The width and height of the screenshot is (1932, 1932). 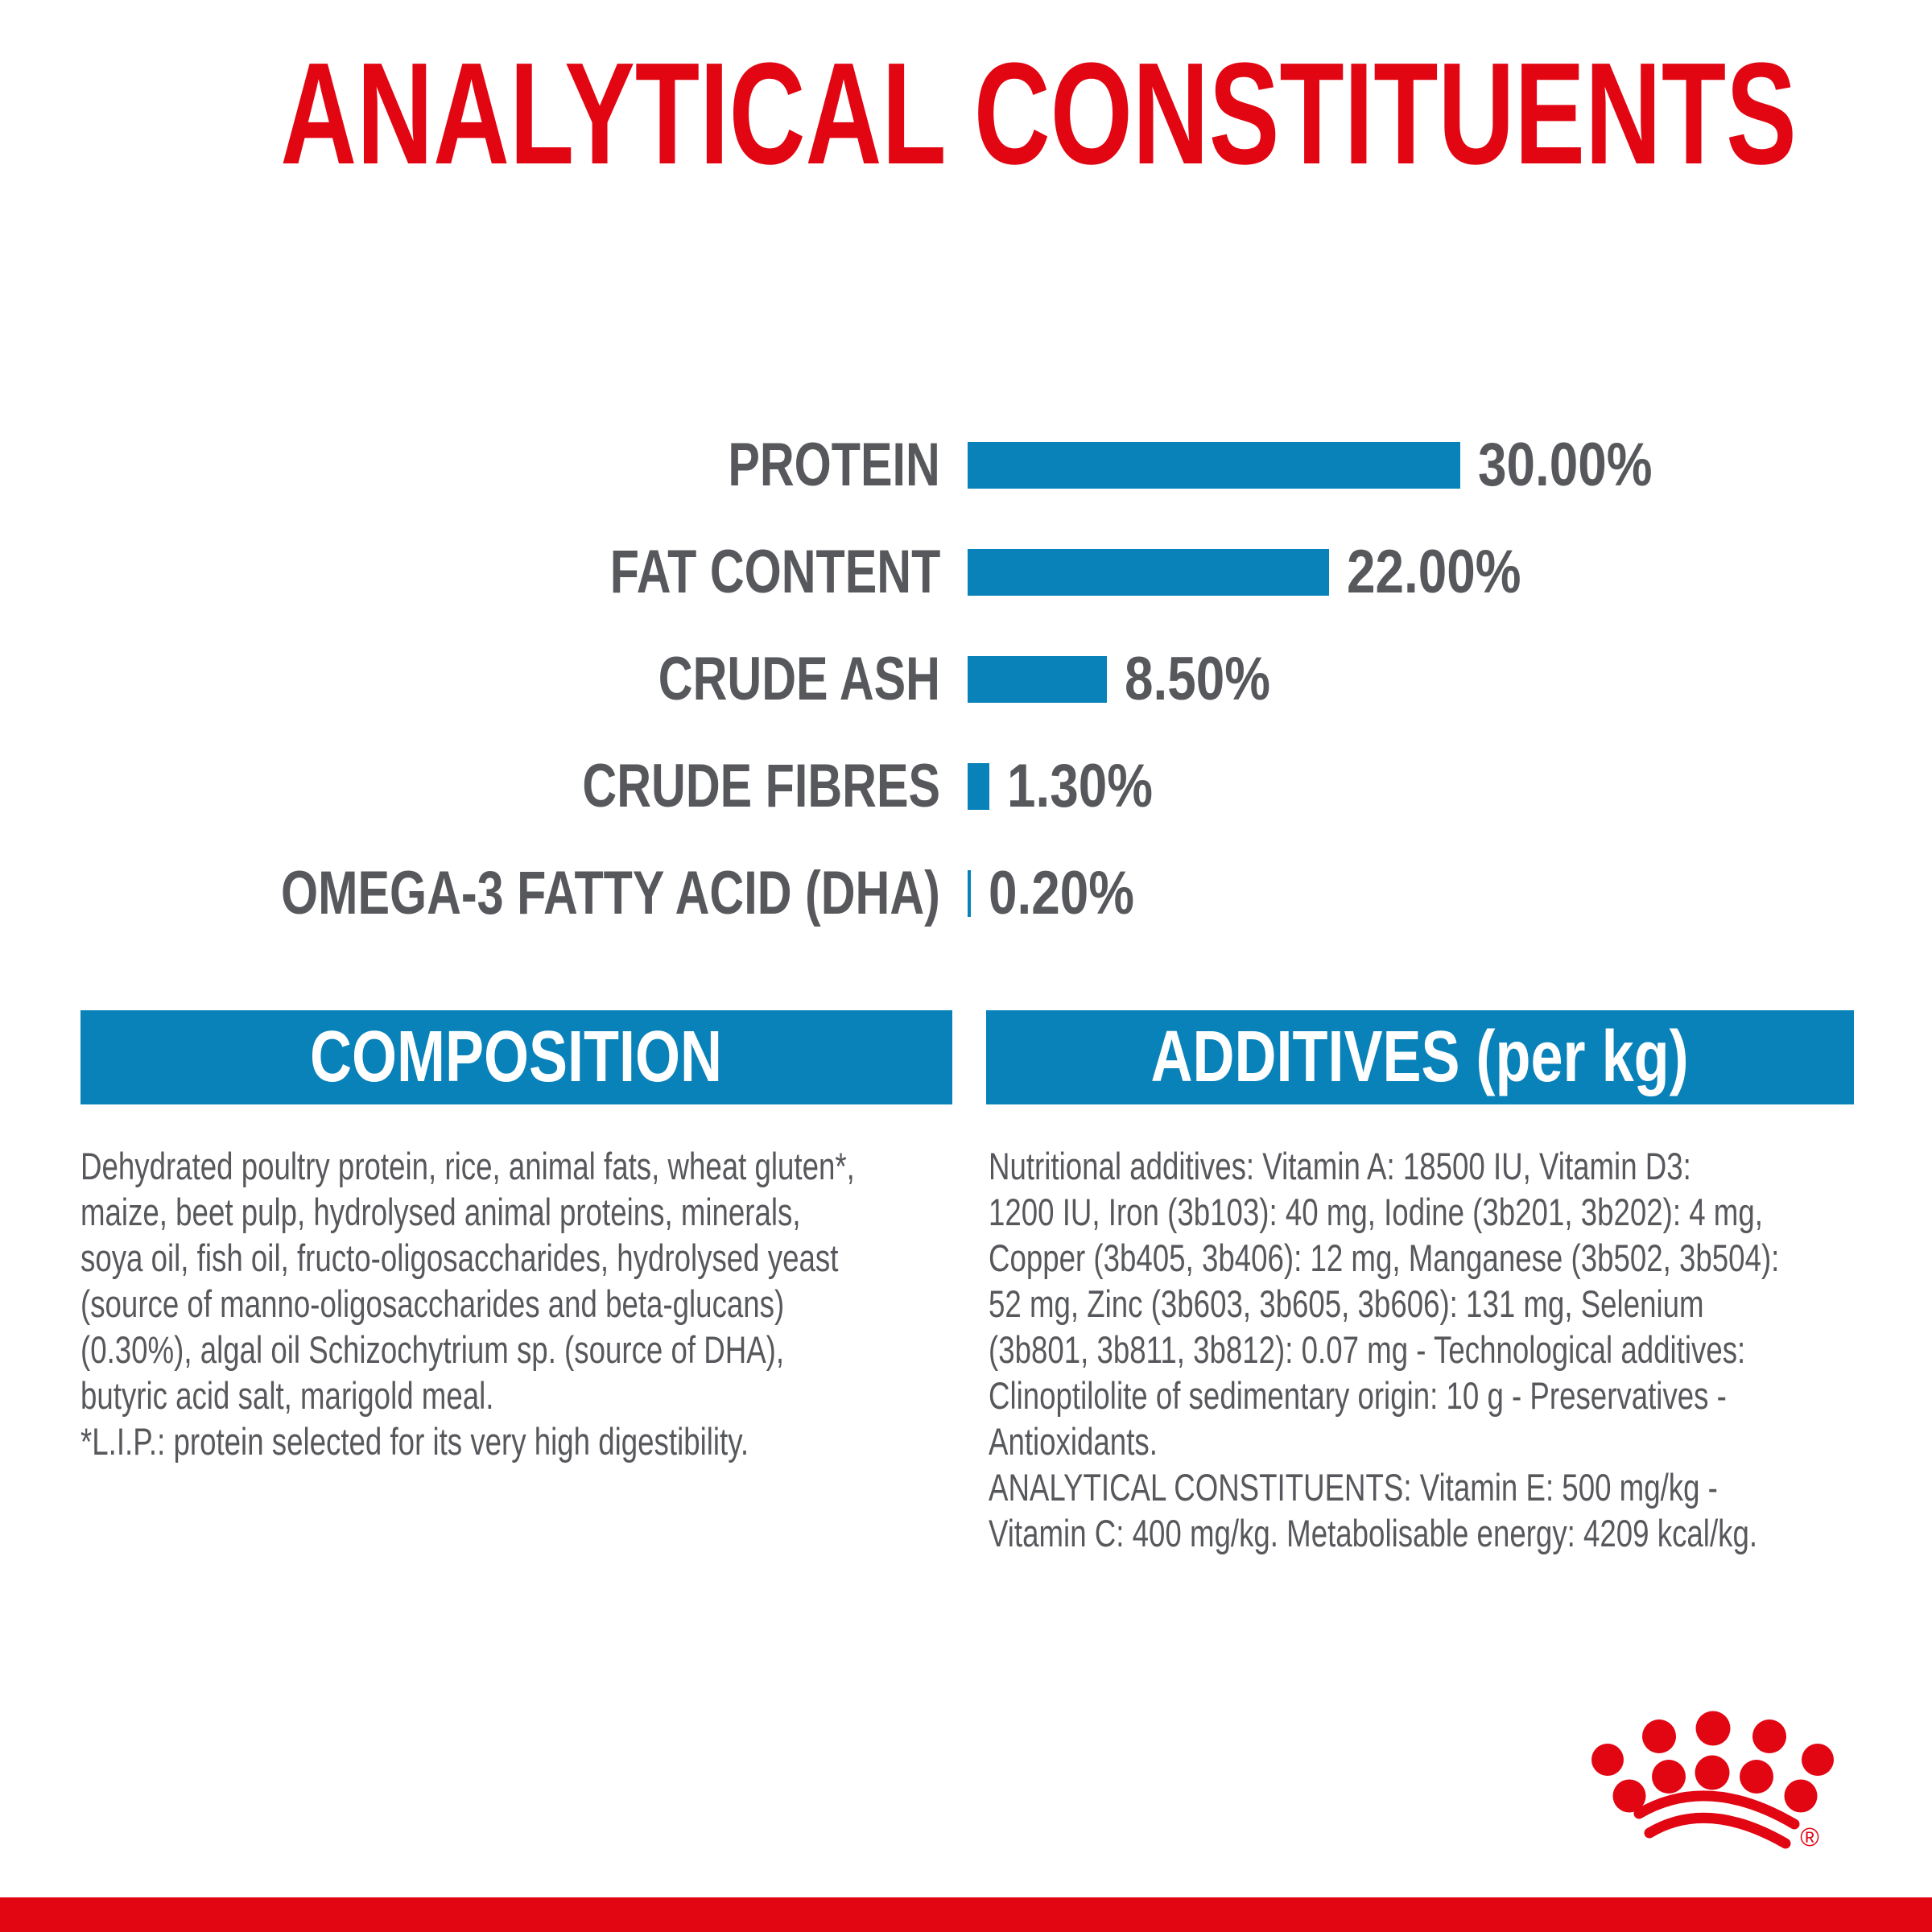 What do you see at coordinates (761, 786) in the screenshot?
I see `chart-label: CRUDE FIBRES` at bounding box center [761, 786].